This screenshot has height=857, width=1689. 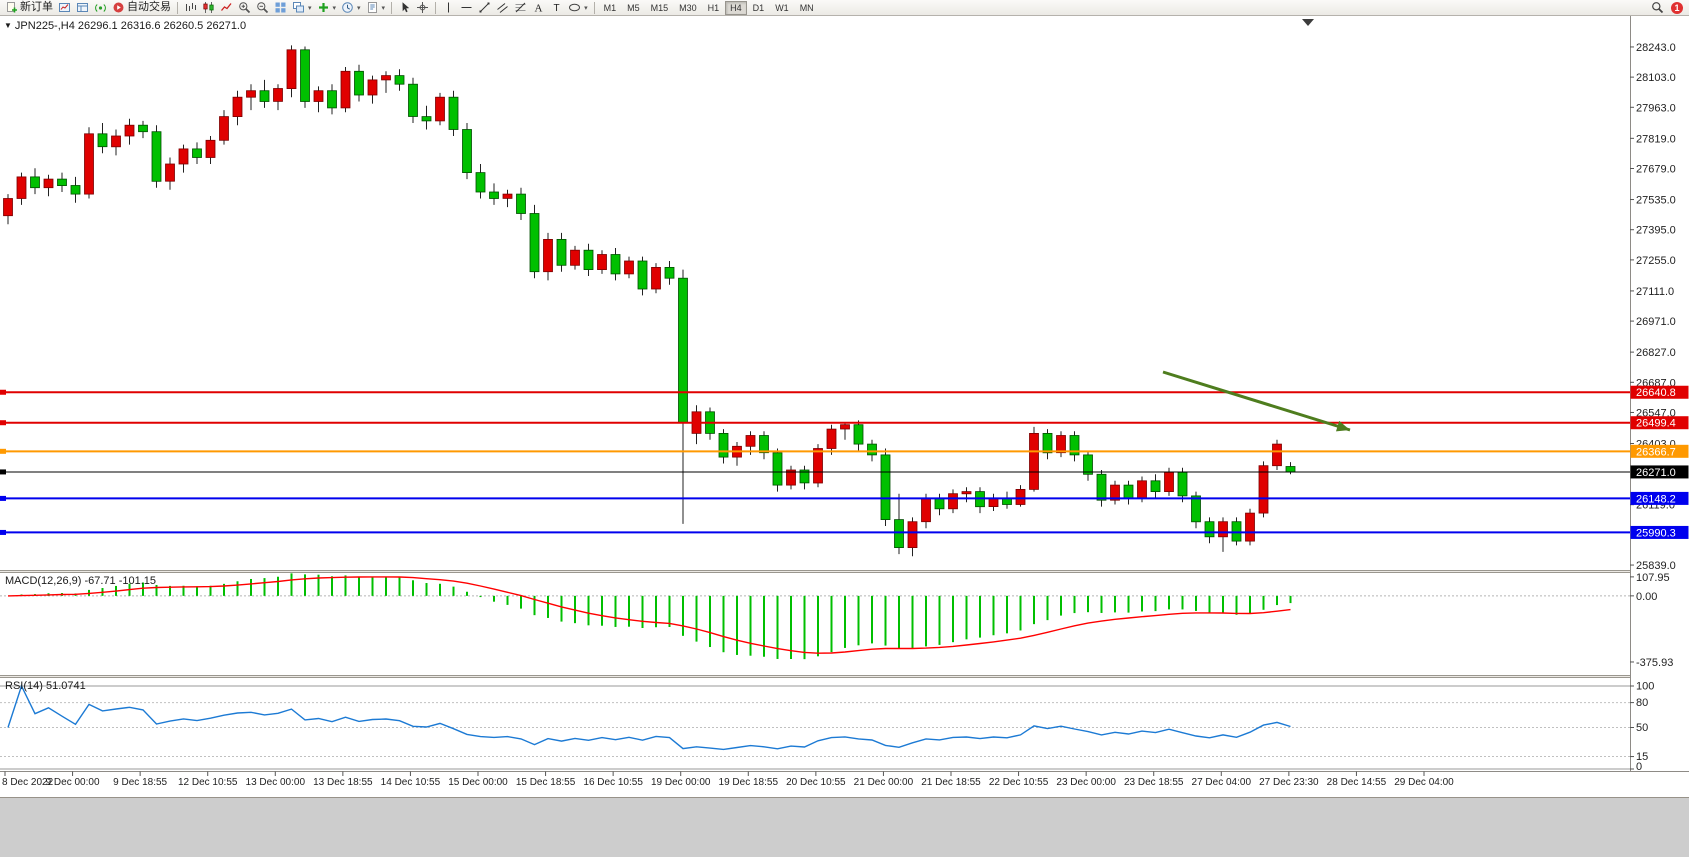 What do you see at coordinates (633, 7) in the screenshot?
I see `timeframe-m5-button: M5` at bounding box center [633, 7].